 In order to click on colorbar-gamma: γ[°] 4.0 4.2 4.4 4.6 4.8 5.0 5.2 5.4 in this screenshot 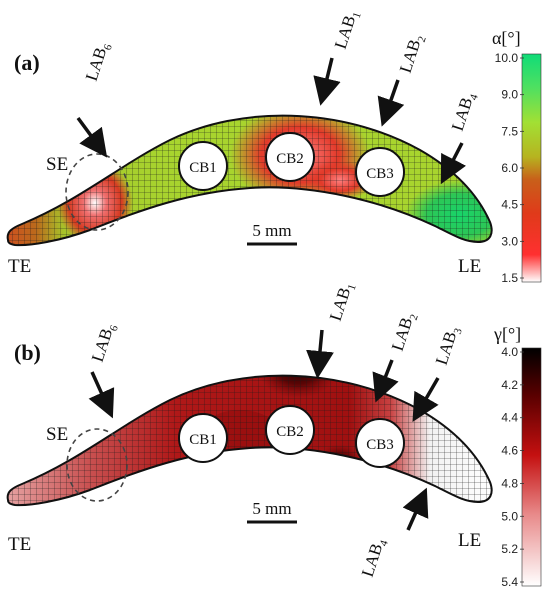, I will do `click(517, 456)`.